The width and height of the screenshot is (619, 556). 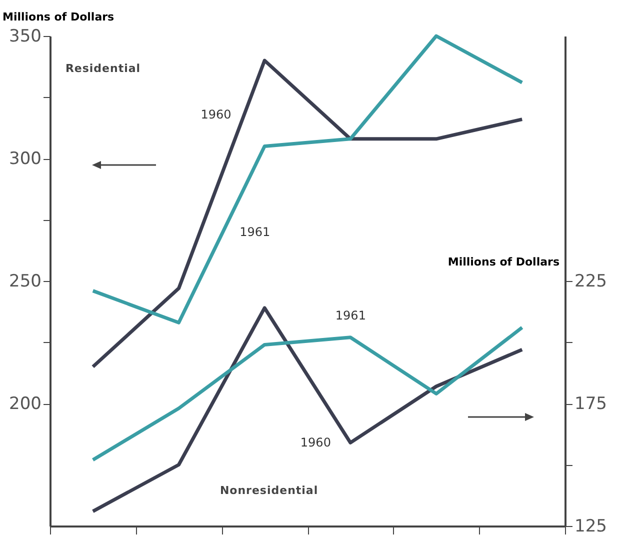 I want to click on y2-tick-label: 125, so click(x=590, y=526).